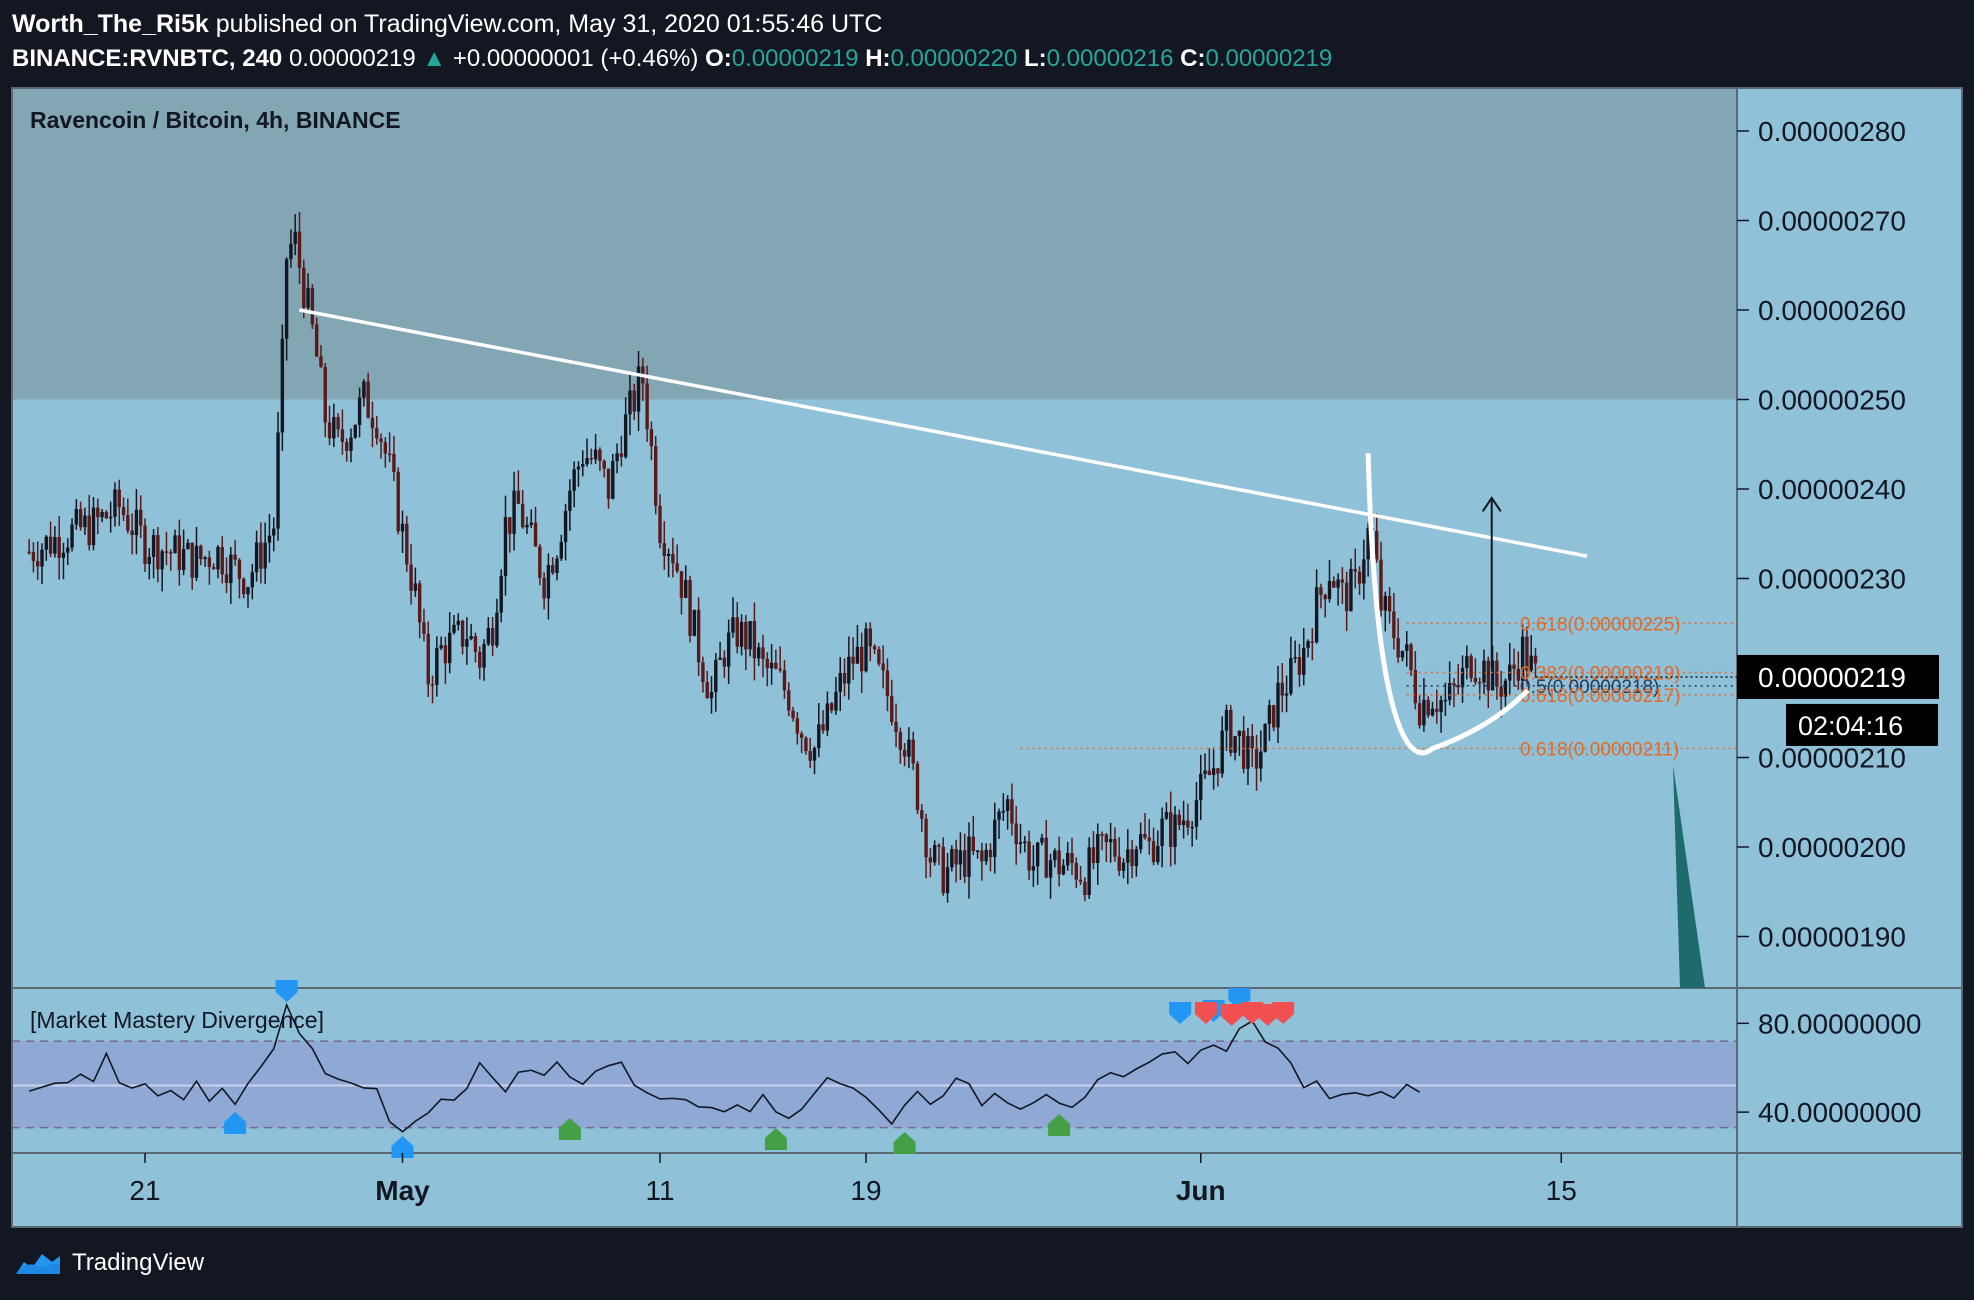 The height and width of the screenshot is (1300, 1974). Describe the element at coordinates (874, 1190) in the screenshot. I see `time-axis` at that location.